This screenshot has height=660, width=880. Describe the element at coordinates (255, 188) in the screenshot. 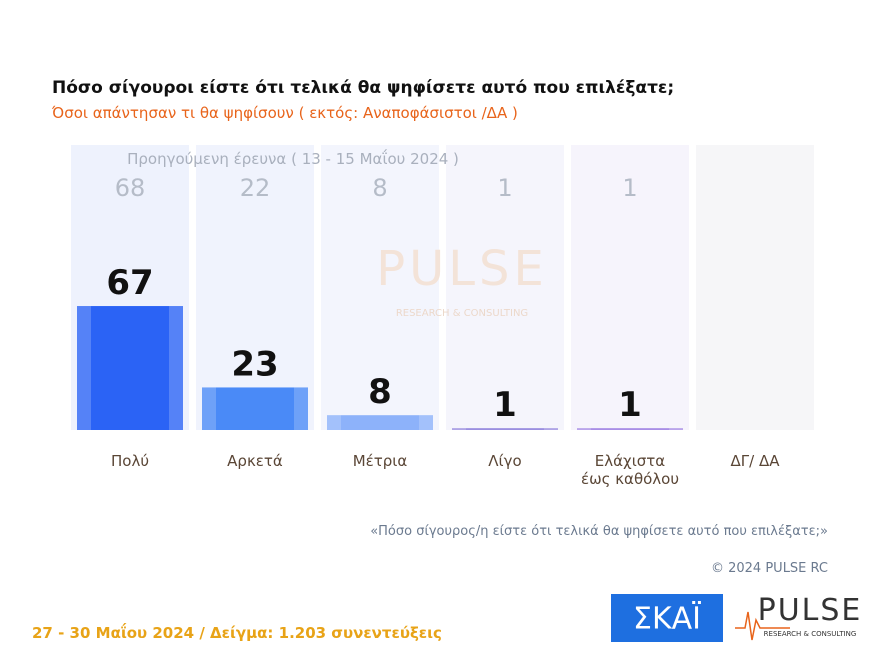

I see `previous-value: 22` at that location.